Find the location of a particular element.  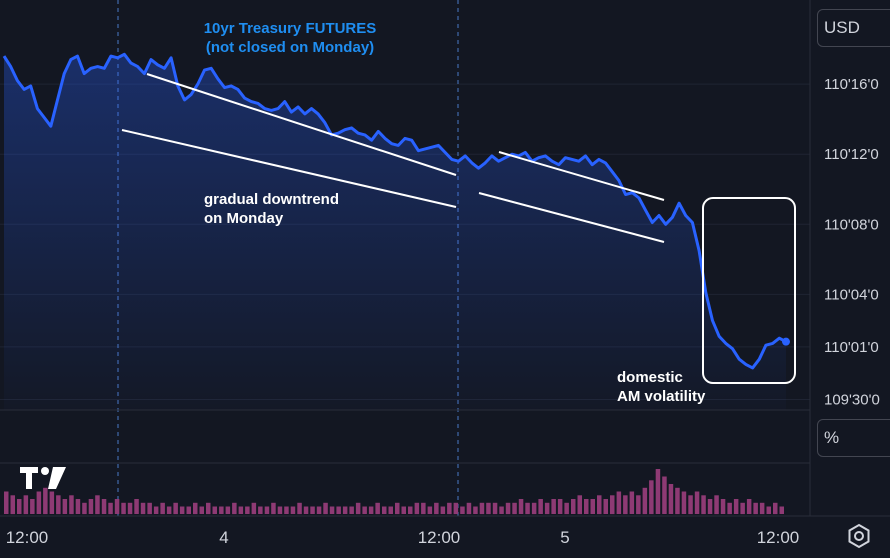

chart-settings-icon is located at coordinates (859, 536).